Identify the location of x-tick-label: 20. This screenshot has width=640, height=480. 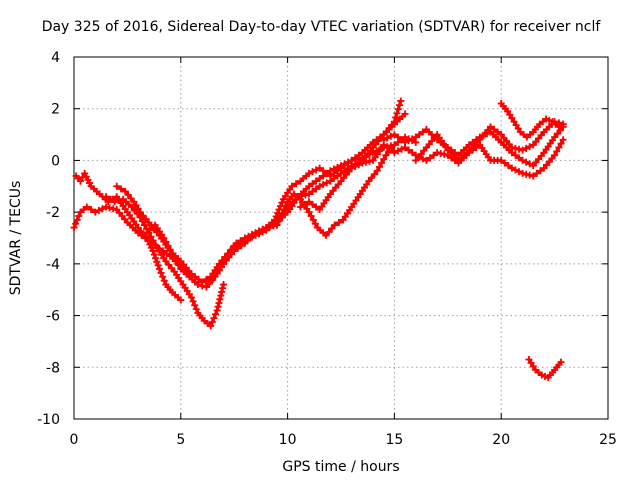
(501, 440).